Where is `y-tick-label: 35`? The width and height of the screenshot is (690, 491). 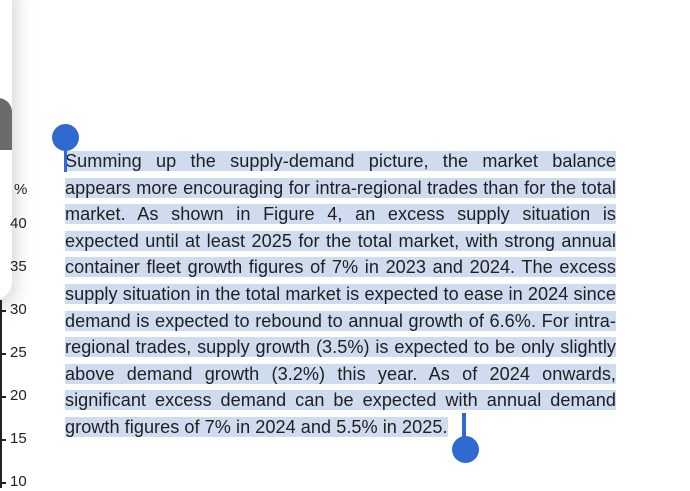 y-tick-label: 35 is located at coordinates (18, 266).